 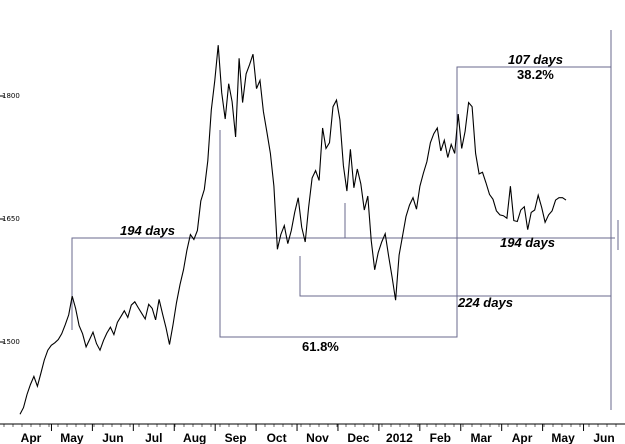 I want to click on y-tick-label: 1800, so click(x=11, y=96).